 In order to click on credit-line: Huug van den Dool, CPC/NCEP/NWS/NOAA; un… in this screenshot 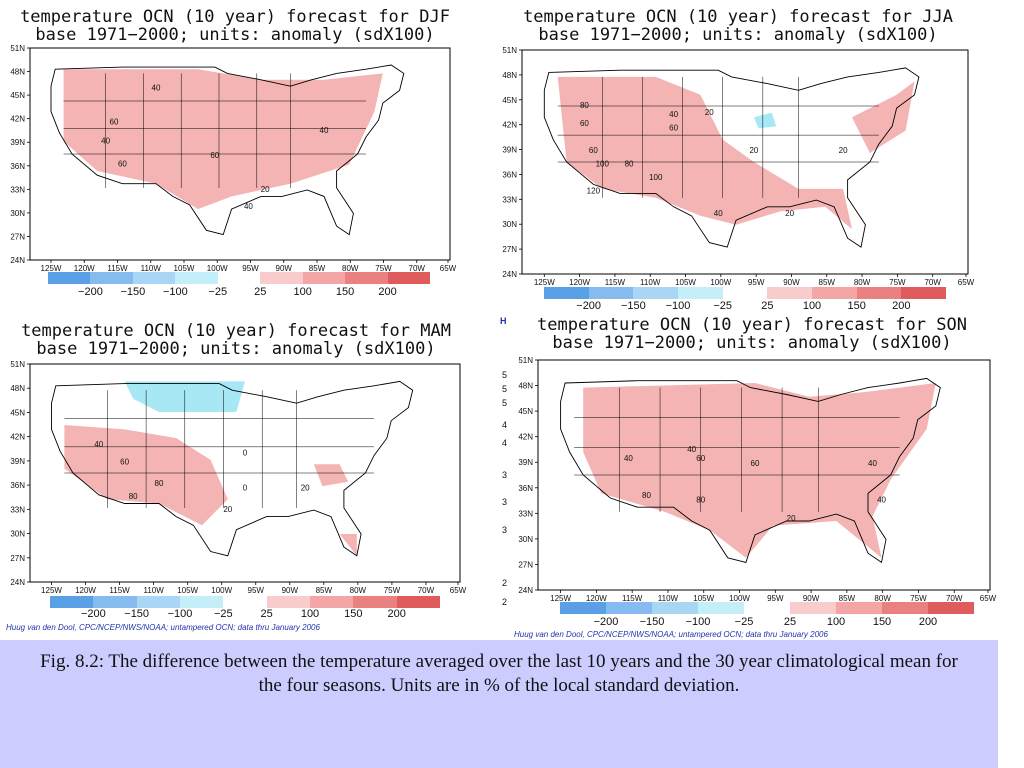, I will do `click(163, 627)`.